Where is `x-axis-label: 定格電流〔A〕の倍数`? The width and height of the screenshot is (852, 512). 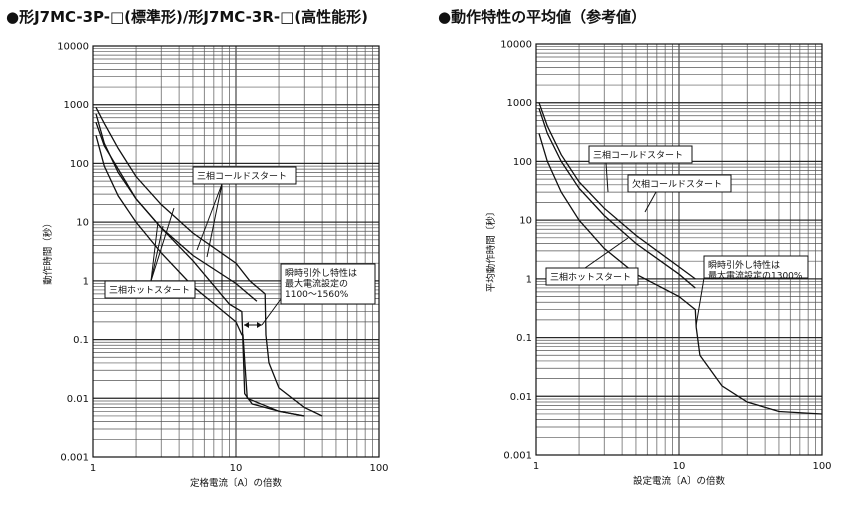
x-axis-label: 定格電流〔A〕の倍数 is located at coordinates (236, 483).